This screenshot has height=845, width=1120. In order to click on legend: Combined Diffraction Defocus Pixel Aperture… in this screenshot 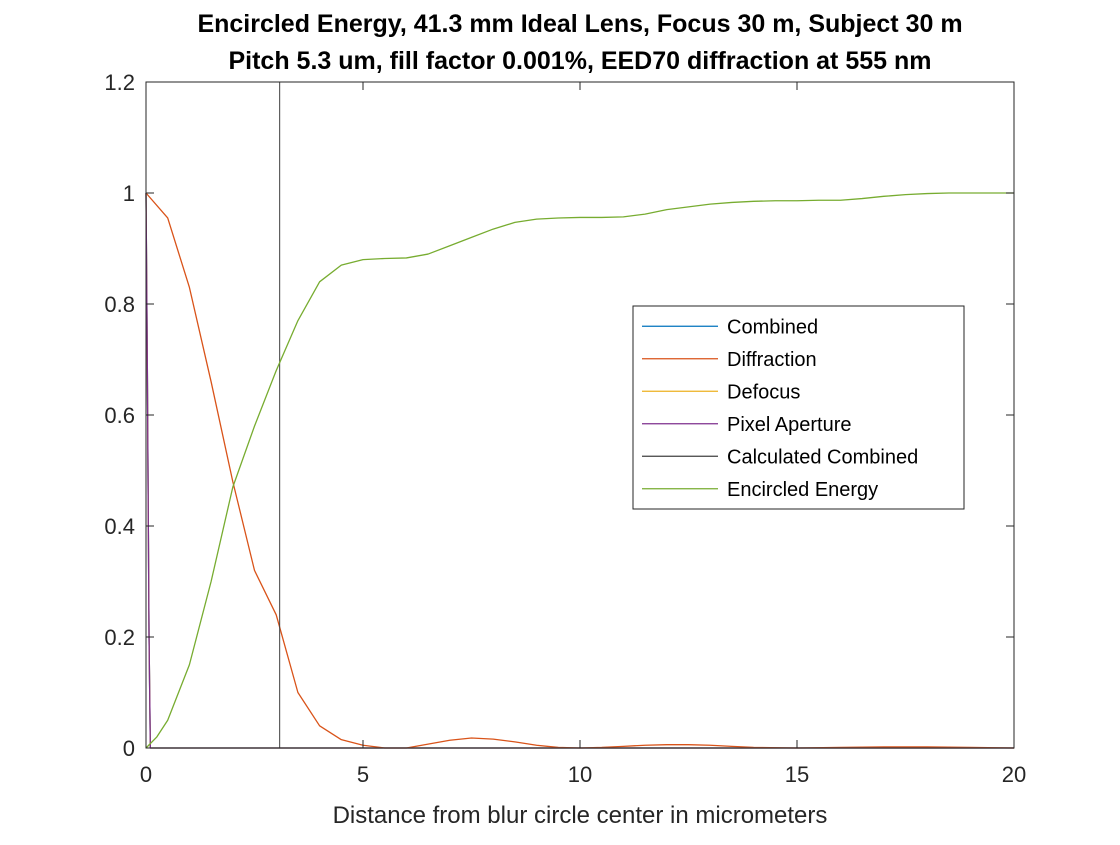, I will do `click(798, 407)`.